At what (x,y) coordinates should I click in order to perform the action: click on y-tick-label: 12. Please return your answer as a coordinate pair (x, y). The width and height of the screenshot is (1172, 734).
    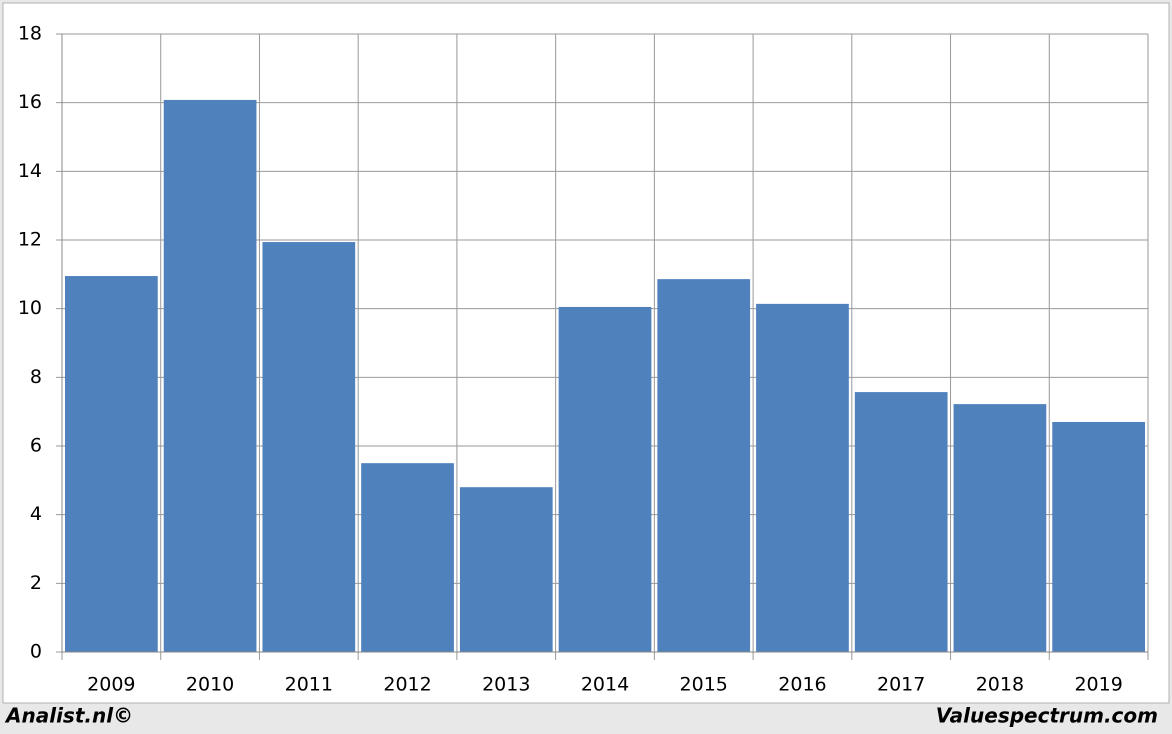
    Looking at the image, I should click on (30, 240).